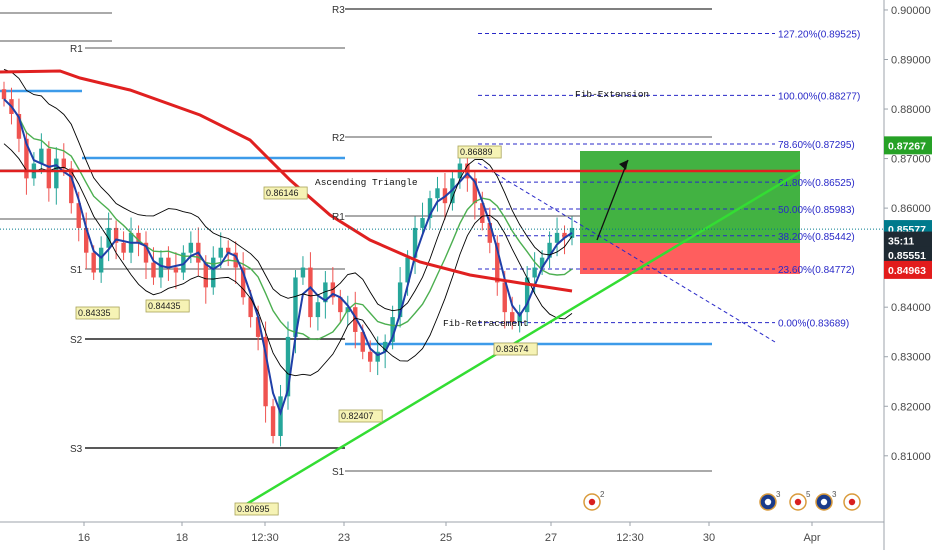  I want to click on price-tick-label: 0.84000, so click(911, 308).